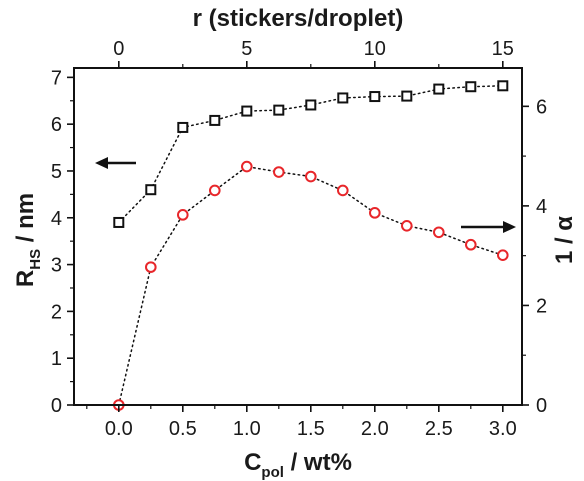 This screenshot has width=584, height=481. Describe the element at coordinates (509, 227) in the screenshot. I see `arrow-right-head` at that location.